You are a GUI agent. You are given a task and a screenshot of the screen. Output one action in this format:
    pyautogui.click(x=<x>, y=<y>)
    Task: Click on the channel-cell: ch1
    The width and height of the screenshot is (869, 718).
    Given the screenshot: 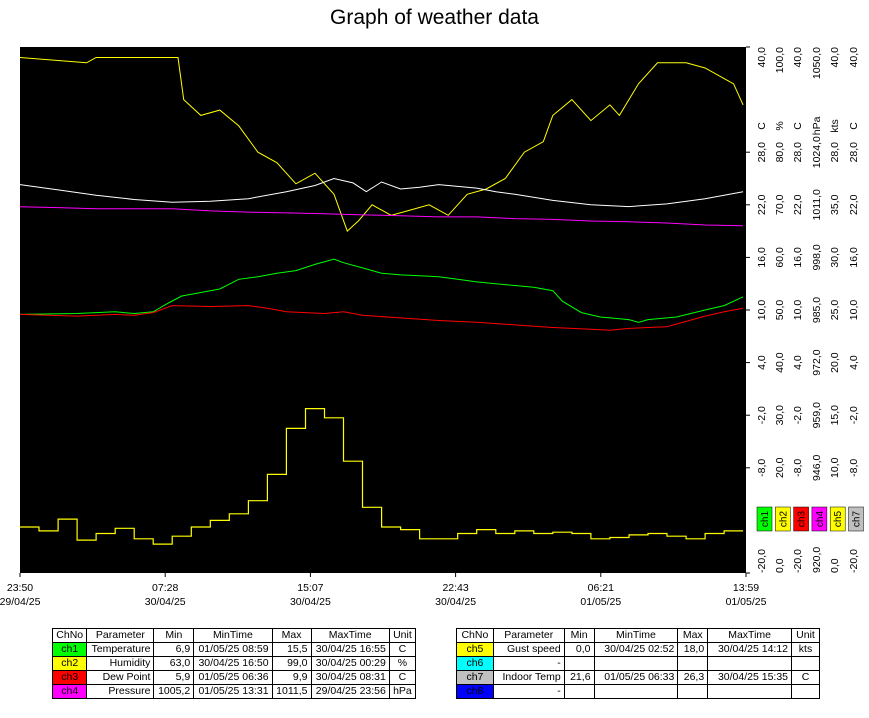 What is the action you would take?
    pyautogui.click(x=69, y=649)
    